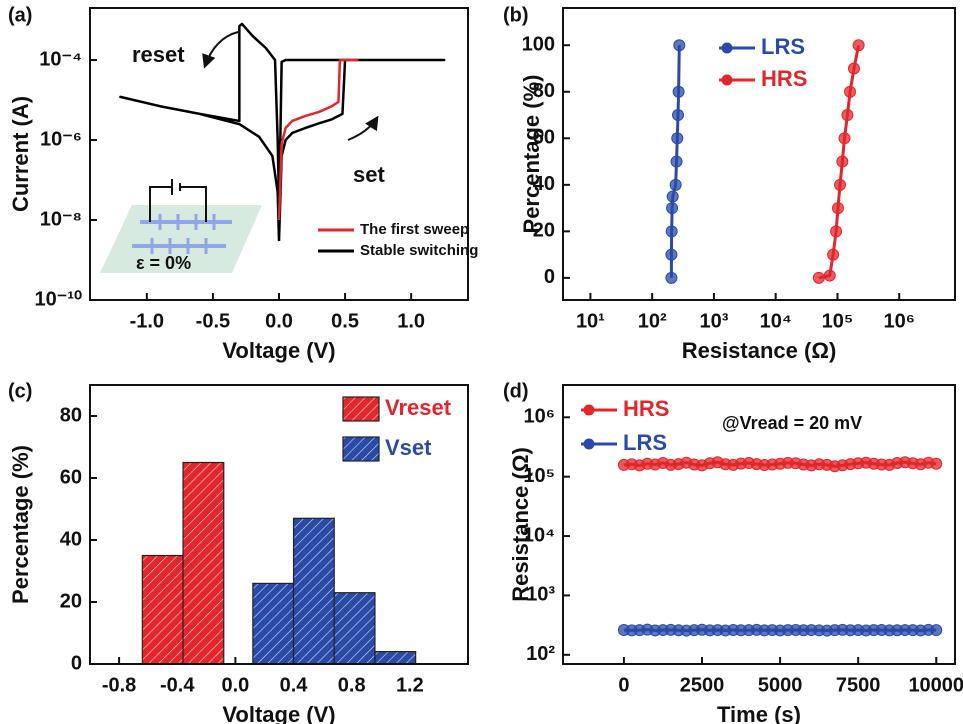  Describe the element at coordinates (20, 15) in the screenshot. I see `panel-label: (a)` at that location.